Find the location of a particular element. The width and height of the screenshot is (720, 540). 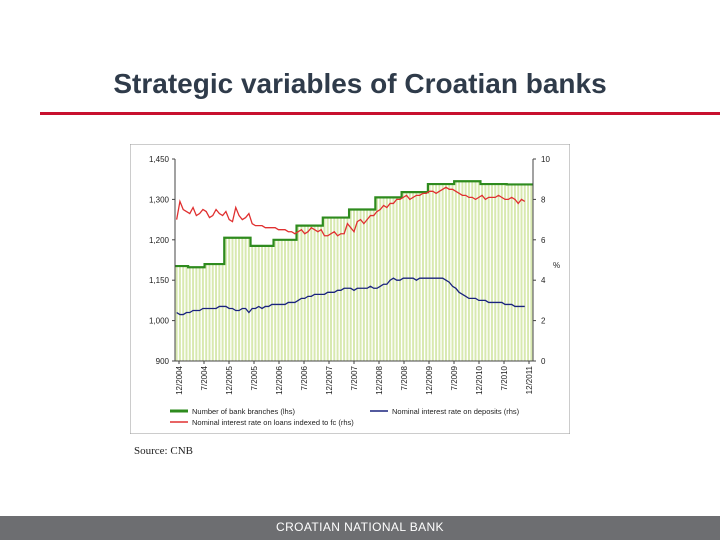

x-tick-label: 12/2007 is located at coordinates (329, 379).